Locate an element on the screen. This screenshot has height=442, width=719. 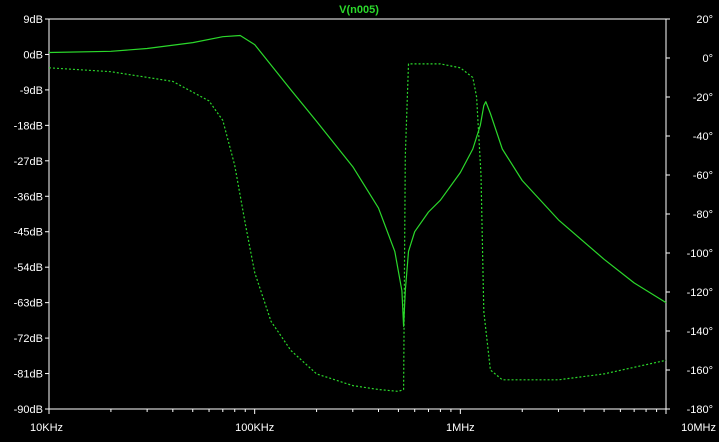
y-left-tick-label: -36dB is located at coordinates (28, 197).